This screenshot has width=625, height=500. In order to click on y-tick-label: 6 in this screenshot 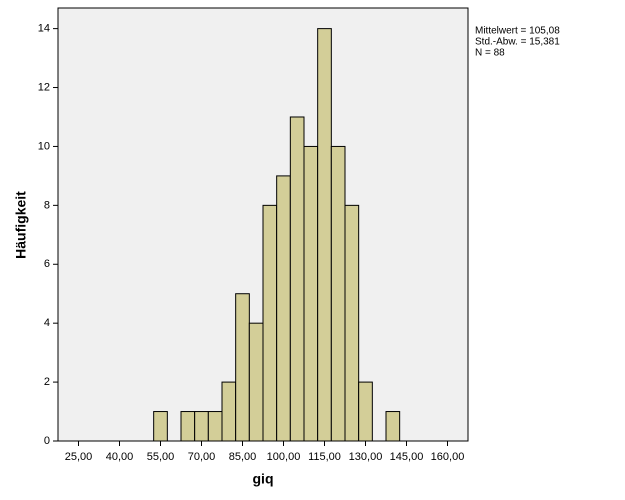, I will do `click(47, 264)`.